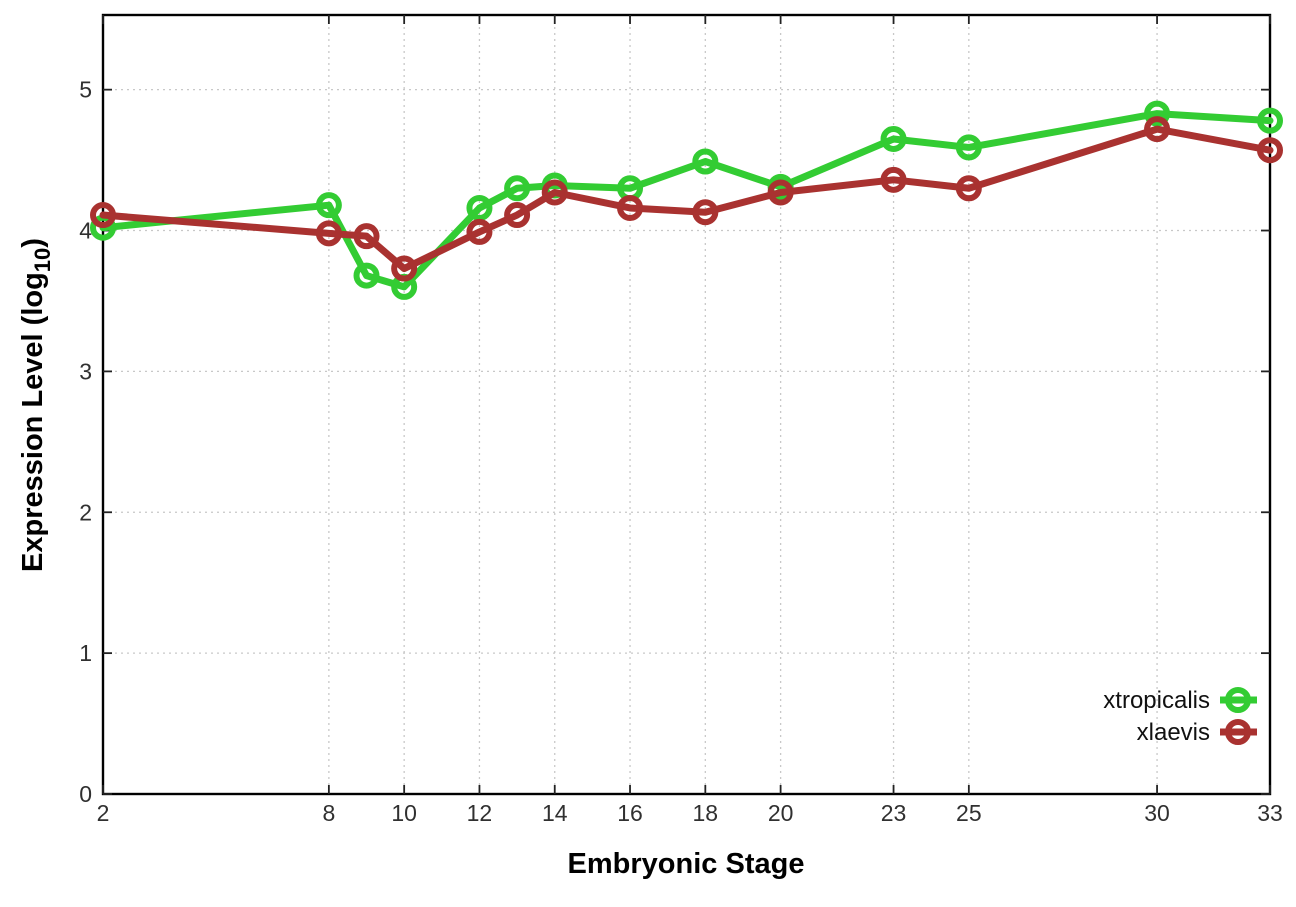  Describe the element at coordinates (103, 813) in the screenshot. I see `x-tick-label: 2` at that location.